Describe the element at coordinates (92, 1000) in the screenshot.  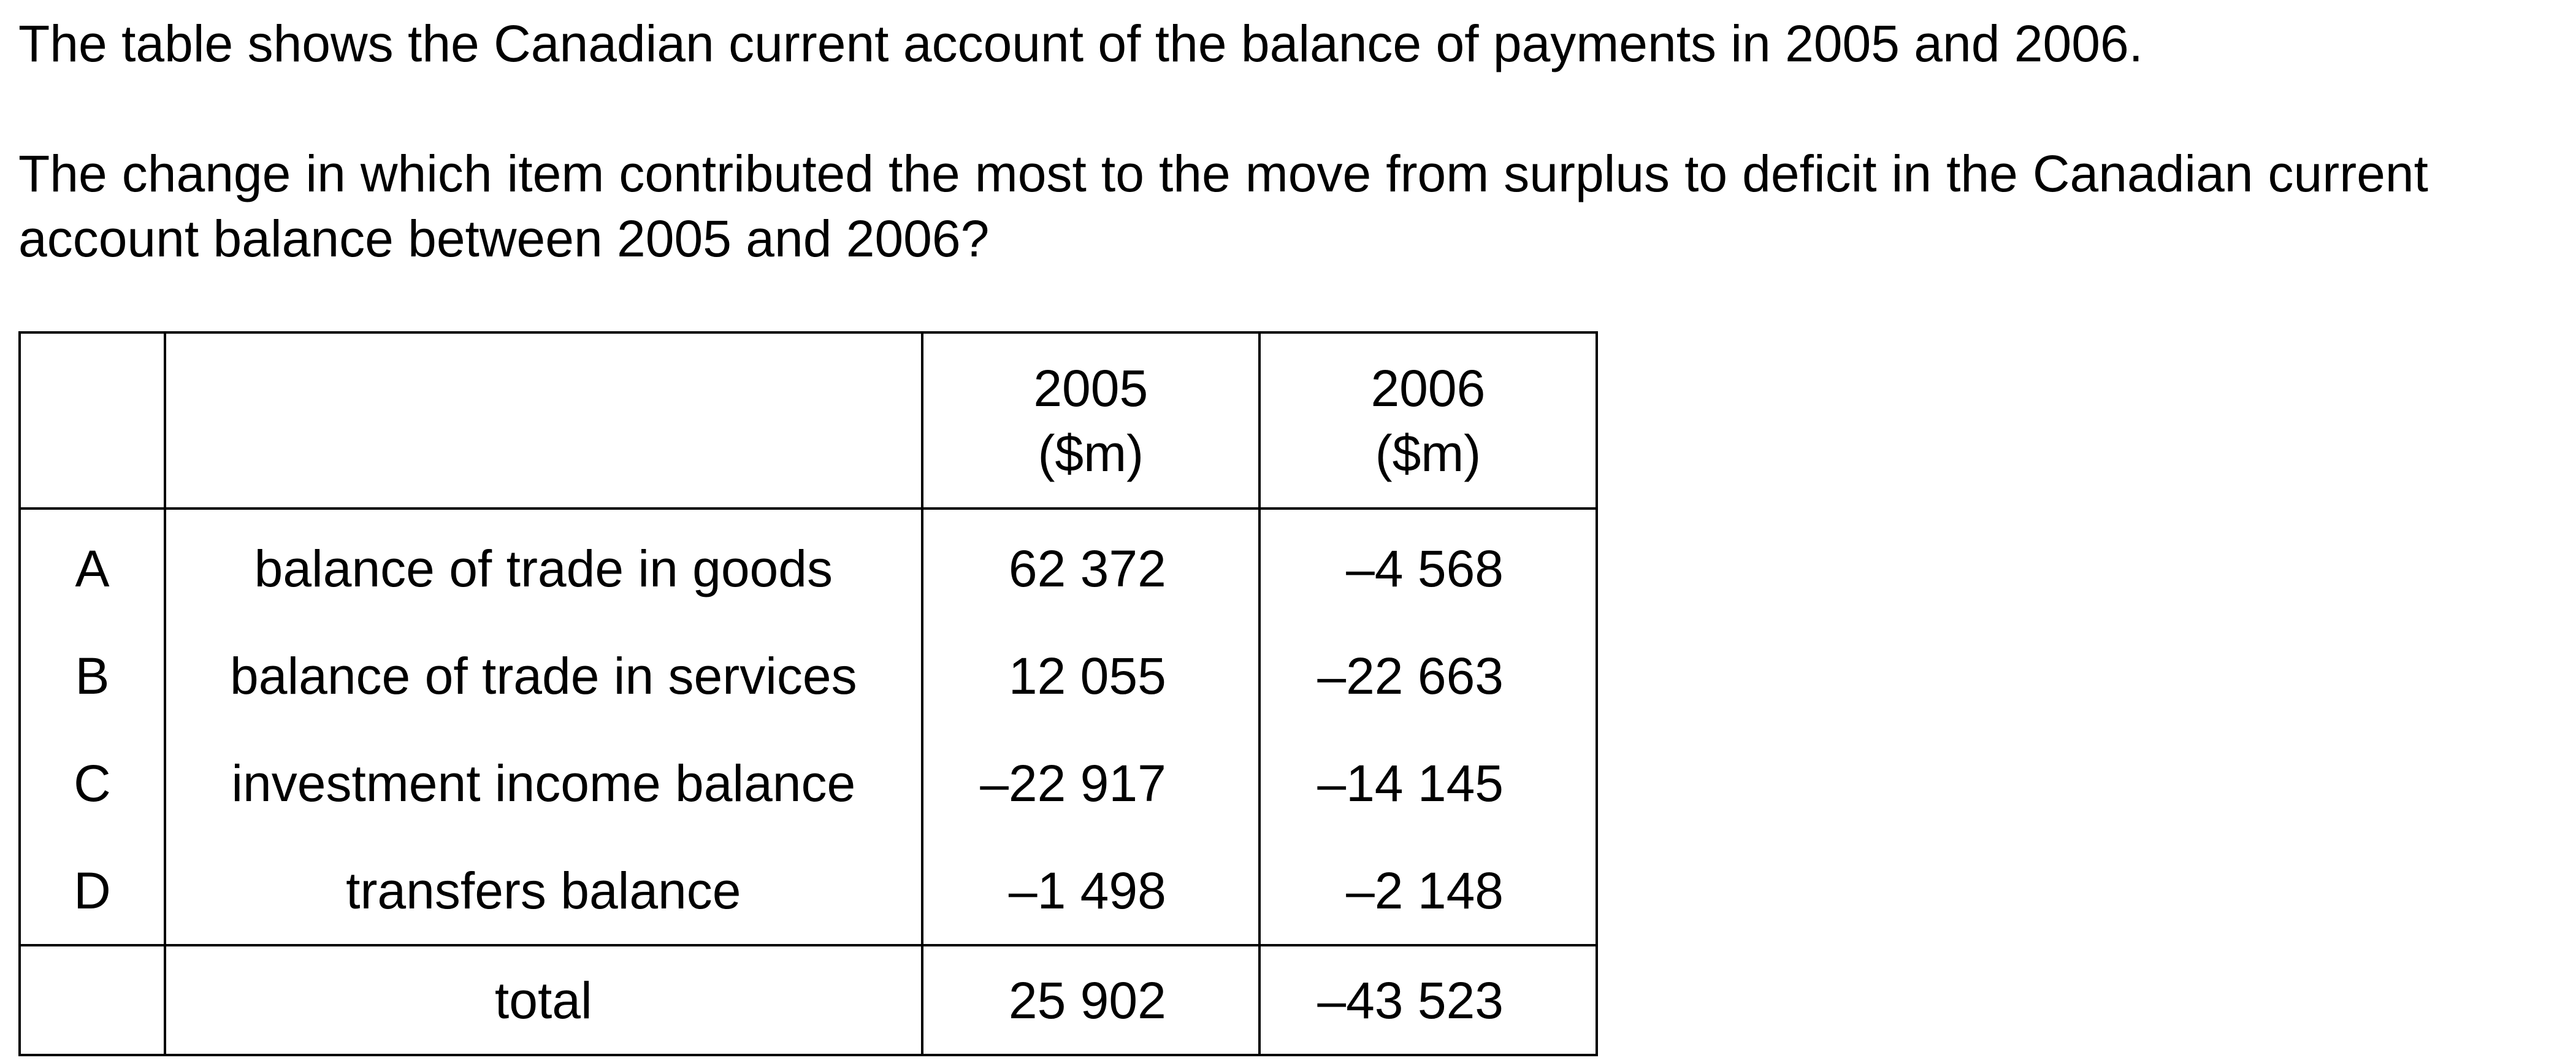
I see `total-letter-cell` at that location.